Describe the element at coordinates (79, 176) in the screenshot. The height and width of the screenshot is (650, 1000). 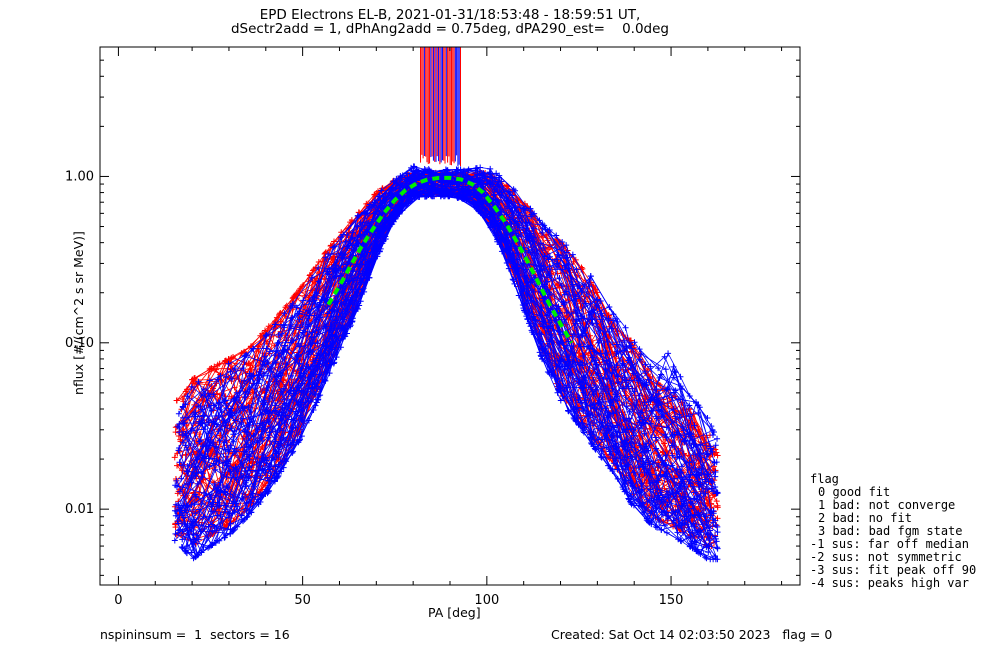
I see `y-tick-label: 1.00` at that location.